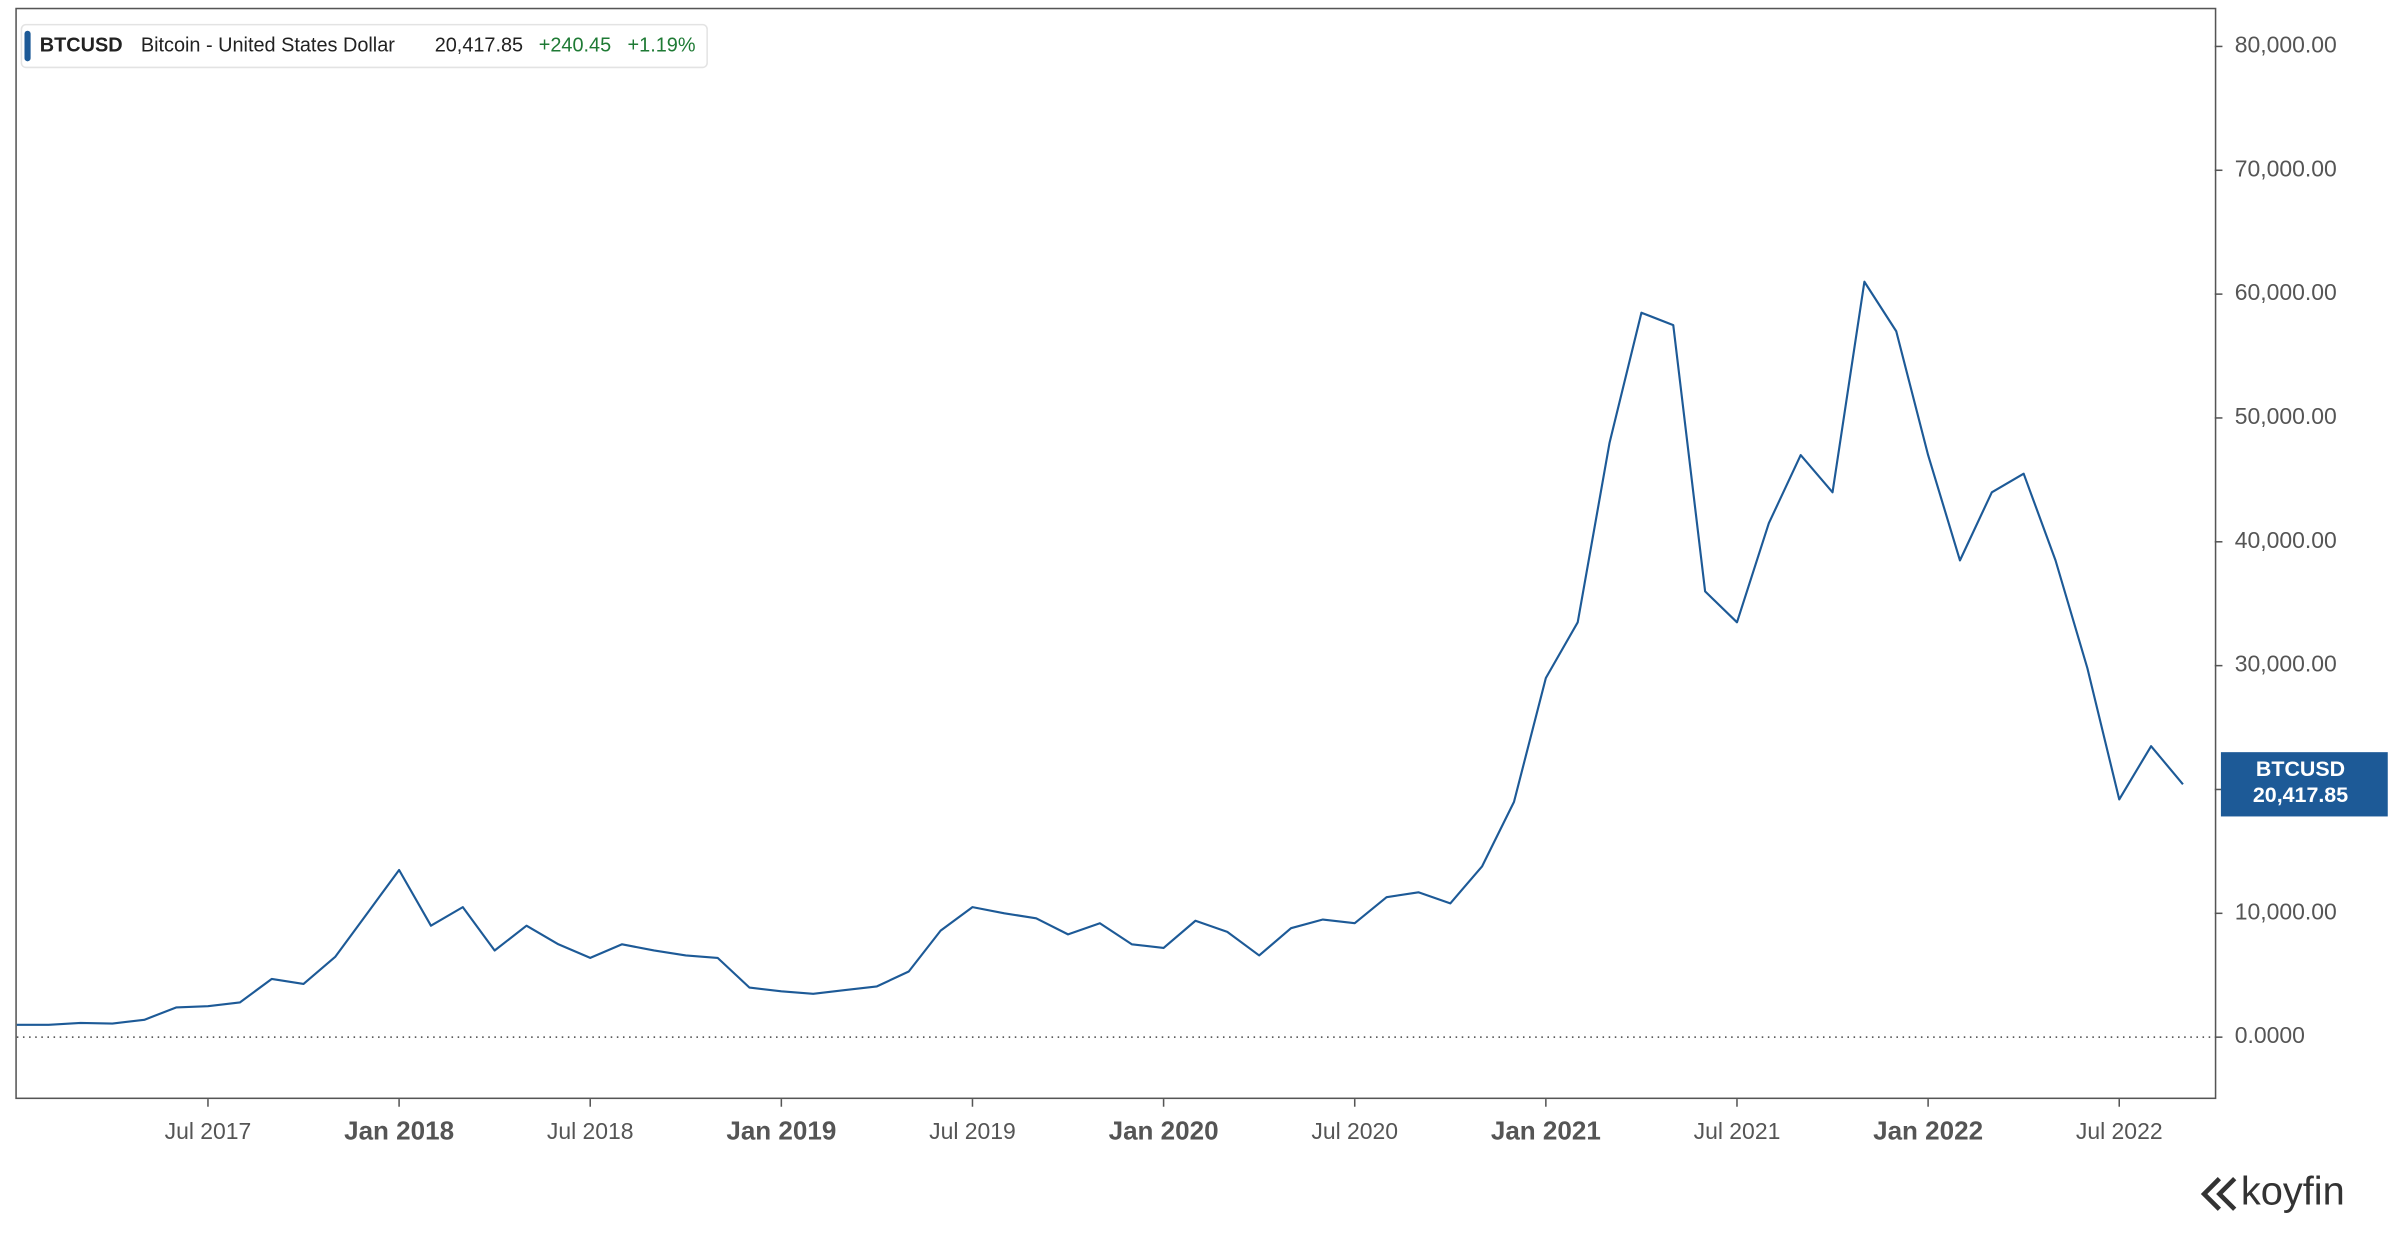  I want to click on legend-bg, so click(364, 46).